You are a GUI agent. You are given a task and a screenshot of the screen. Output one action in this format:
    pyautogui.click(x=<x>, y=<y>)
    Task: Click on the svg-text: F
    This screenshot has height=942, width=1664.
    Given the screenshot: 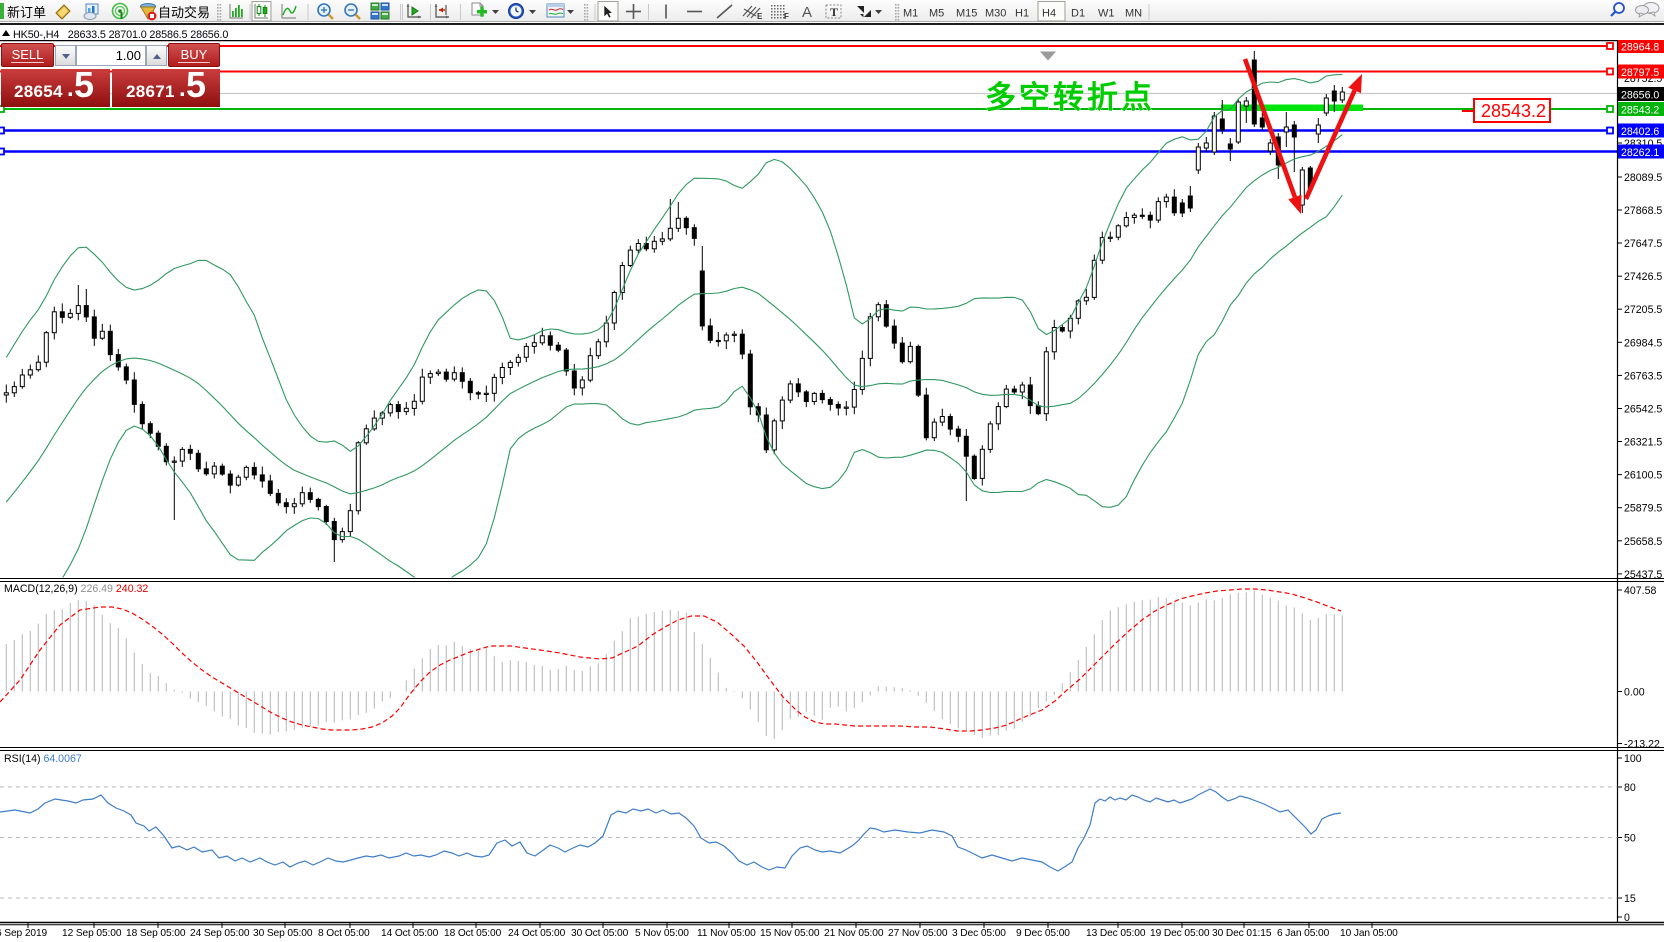 What is the action you would take?
    pyautogui.click(x=786, y=16)
    